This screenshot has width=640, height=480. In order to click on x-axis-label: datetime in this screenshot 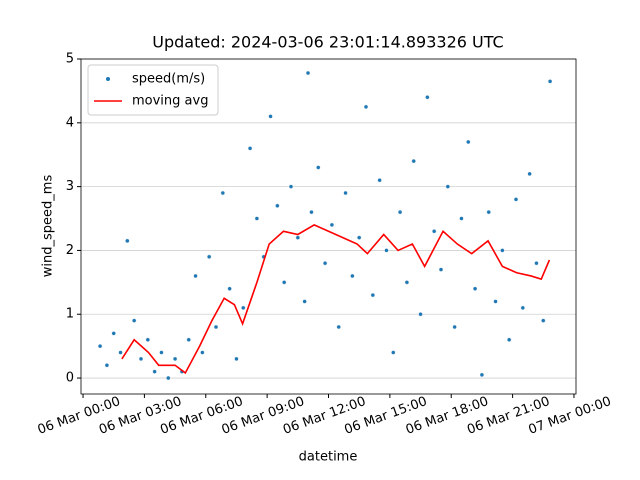, I will do `click(328, 457)`.